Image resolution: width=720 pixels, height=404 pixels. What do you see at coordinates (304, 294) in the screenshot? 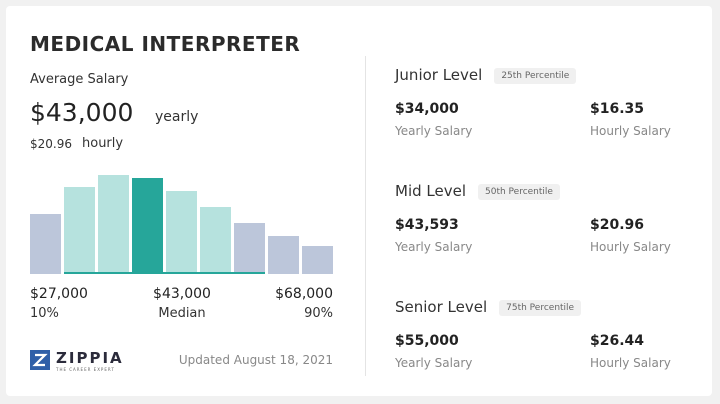
I see `high-amount: $68,000` at bounding box center [304, 294].